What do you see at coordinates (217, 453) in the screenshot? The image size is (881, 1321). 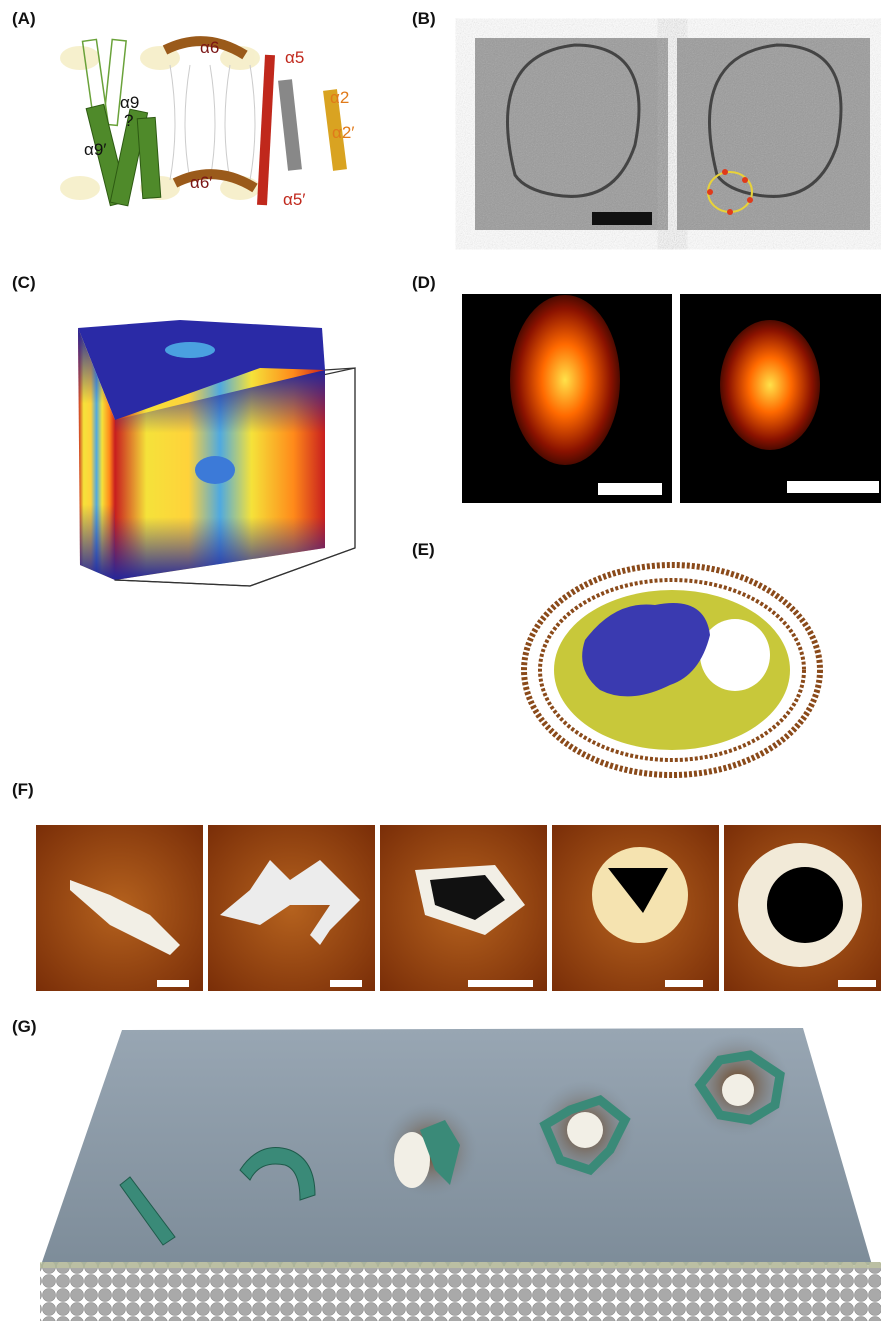 I see `panel-c` at bounding box center [217, 453].